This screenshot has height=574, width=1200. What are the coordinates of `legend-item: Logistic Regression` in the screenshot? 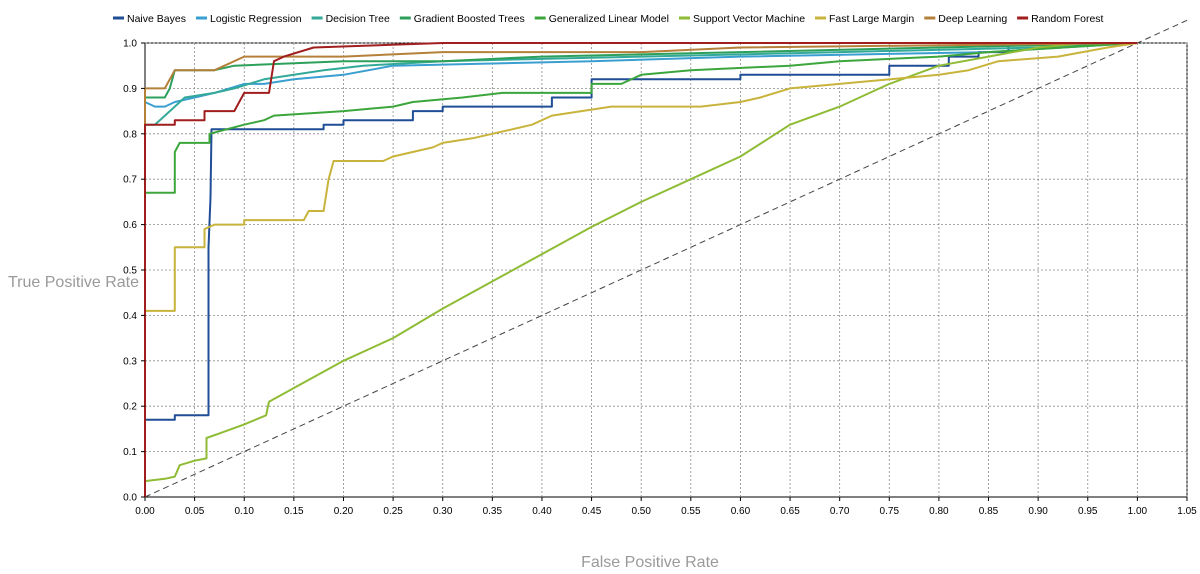 It's located at (249, 19).